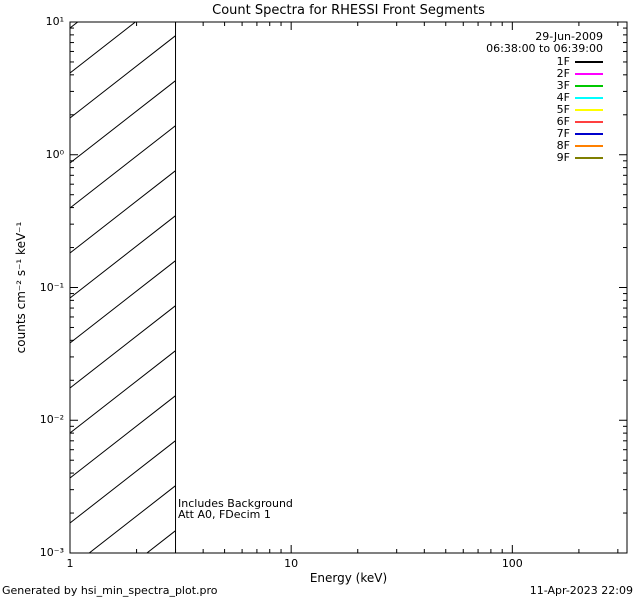 The width and height of the screenshot is (640, 600). What do you see at coordinates (521, 158) in the screenshot?
I see `legend-entry: 9F` at bounding box center [521, 158].